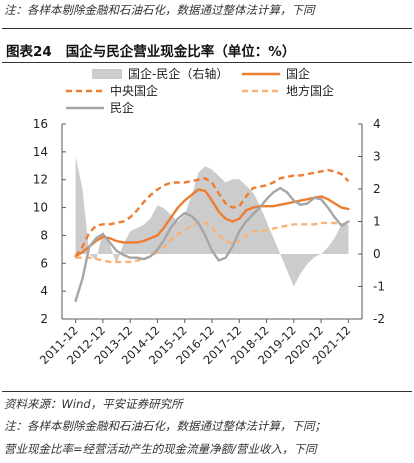 The image size is (414, 463). I want to click on legend-item-3: 地方国企, so click(288, 90).